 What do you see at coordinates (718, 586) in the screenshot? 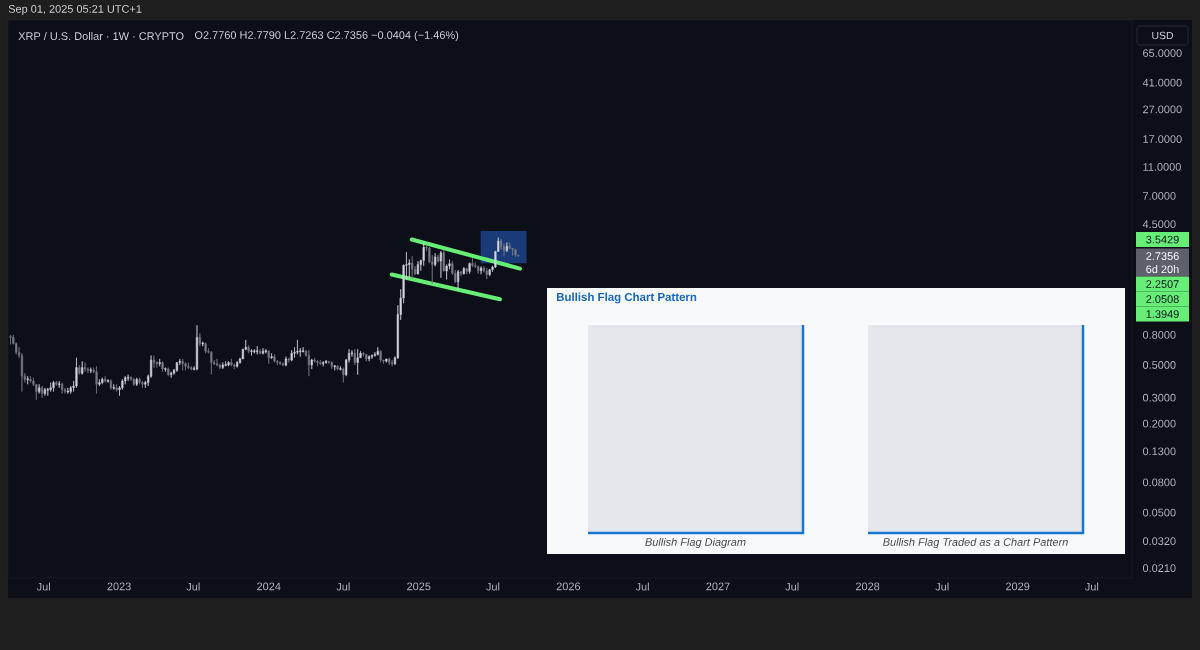
I see `x-tick-label: 2027` at bounding box center [718, 586].